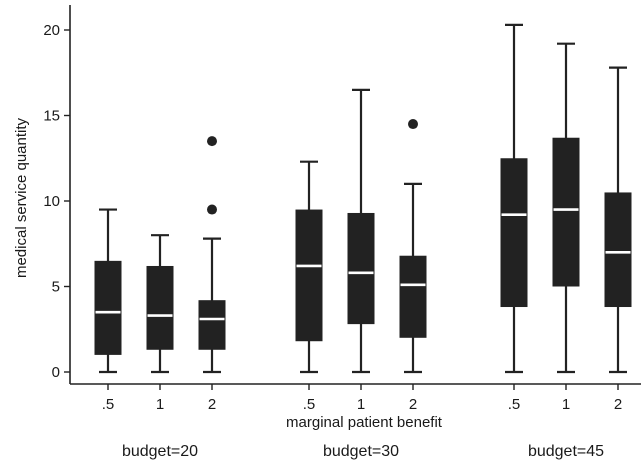 This screenshot has height=462, width=641. What do you see at coordinates (160, 451) in the screenshot?
I see `group-label: budget=20` at bounding box center [160, 451].